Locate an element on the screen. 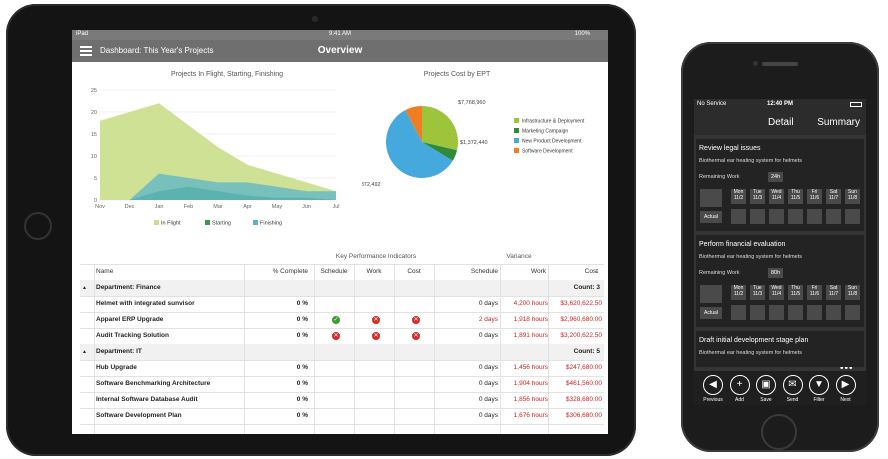  project-name: Helmet with integrated sunvisor is located at coordinates (145, 303).